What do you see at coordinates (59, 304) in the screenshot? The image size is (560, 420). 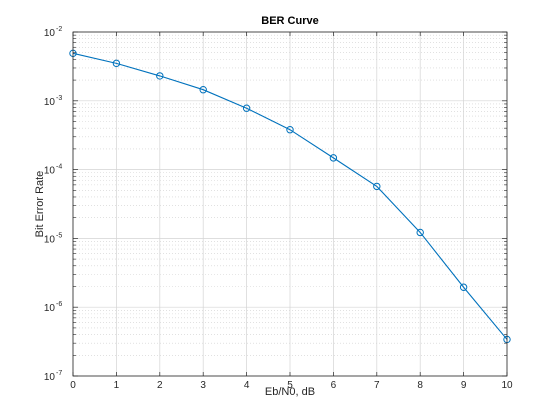 I see `y-tick-exponent: -6` at bounding box center [59, 304].